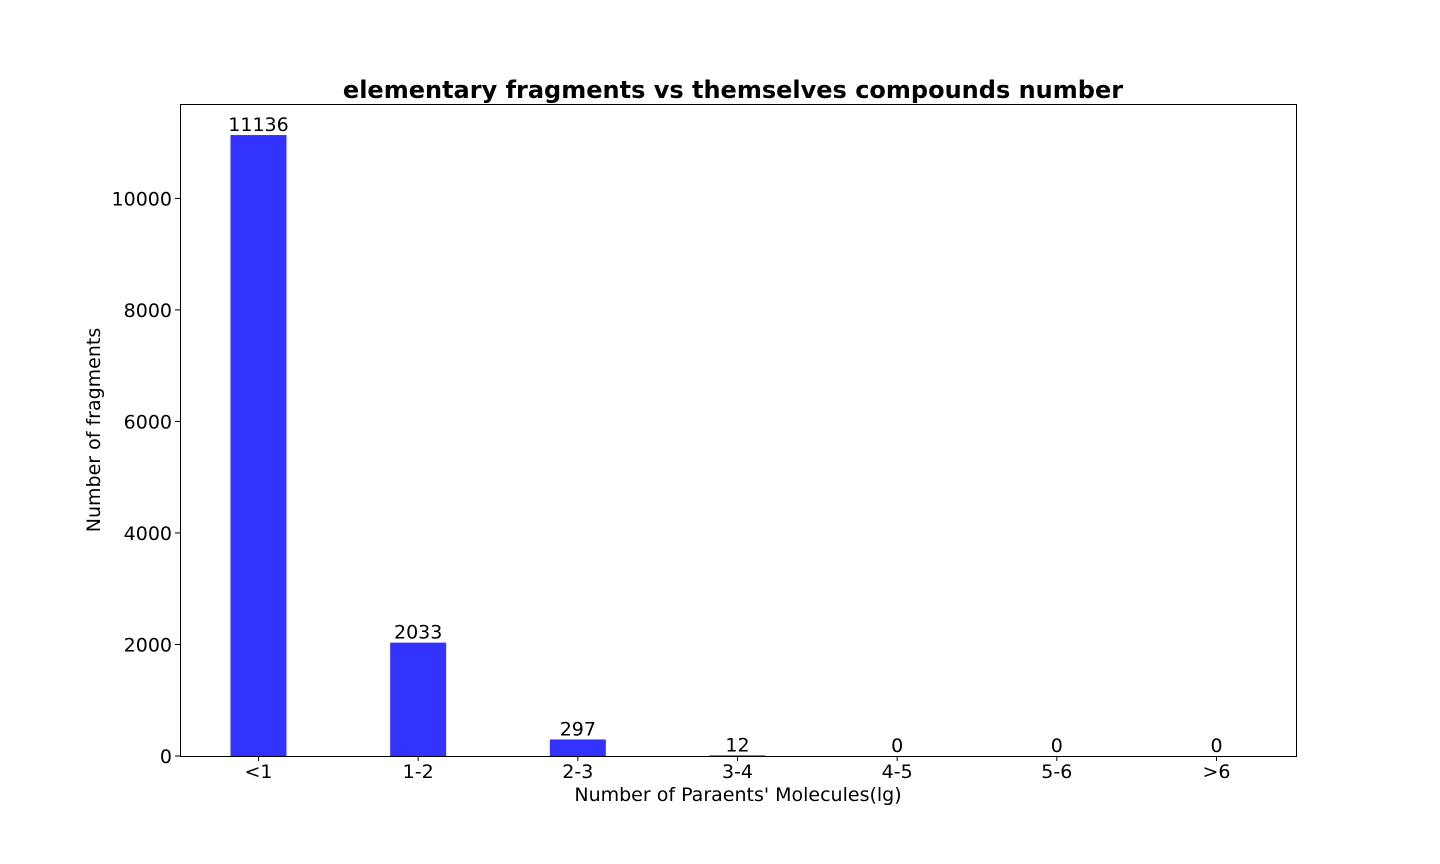 This screenshot has width=1440, height=864. I want to click on x-axis-ticks: <1 1-2 2-3 3-4 4-5 5-6 >6, so click(737, 769).